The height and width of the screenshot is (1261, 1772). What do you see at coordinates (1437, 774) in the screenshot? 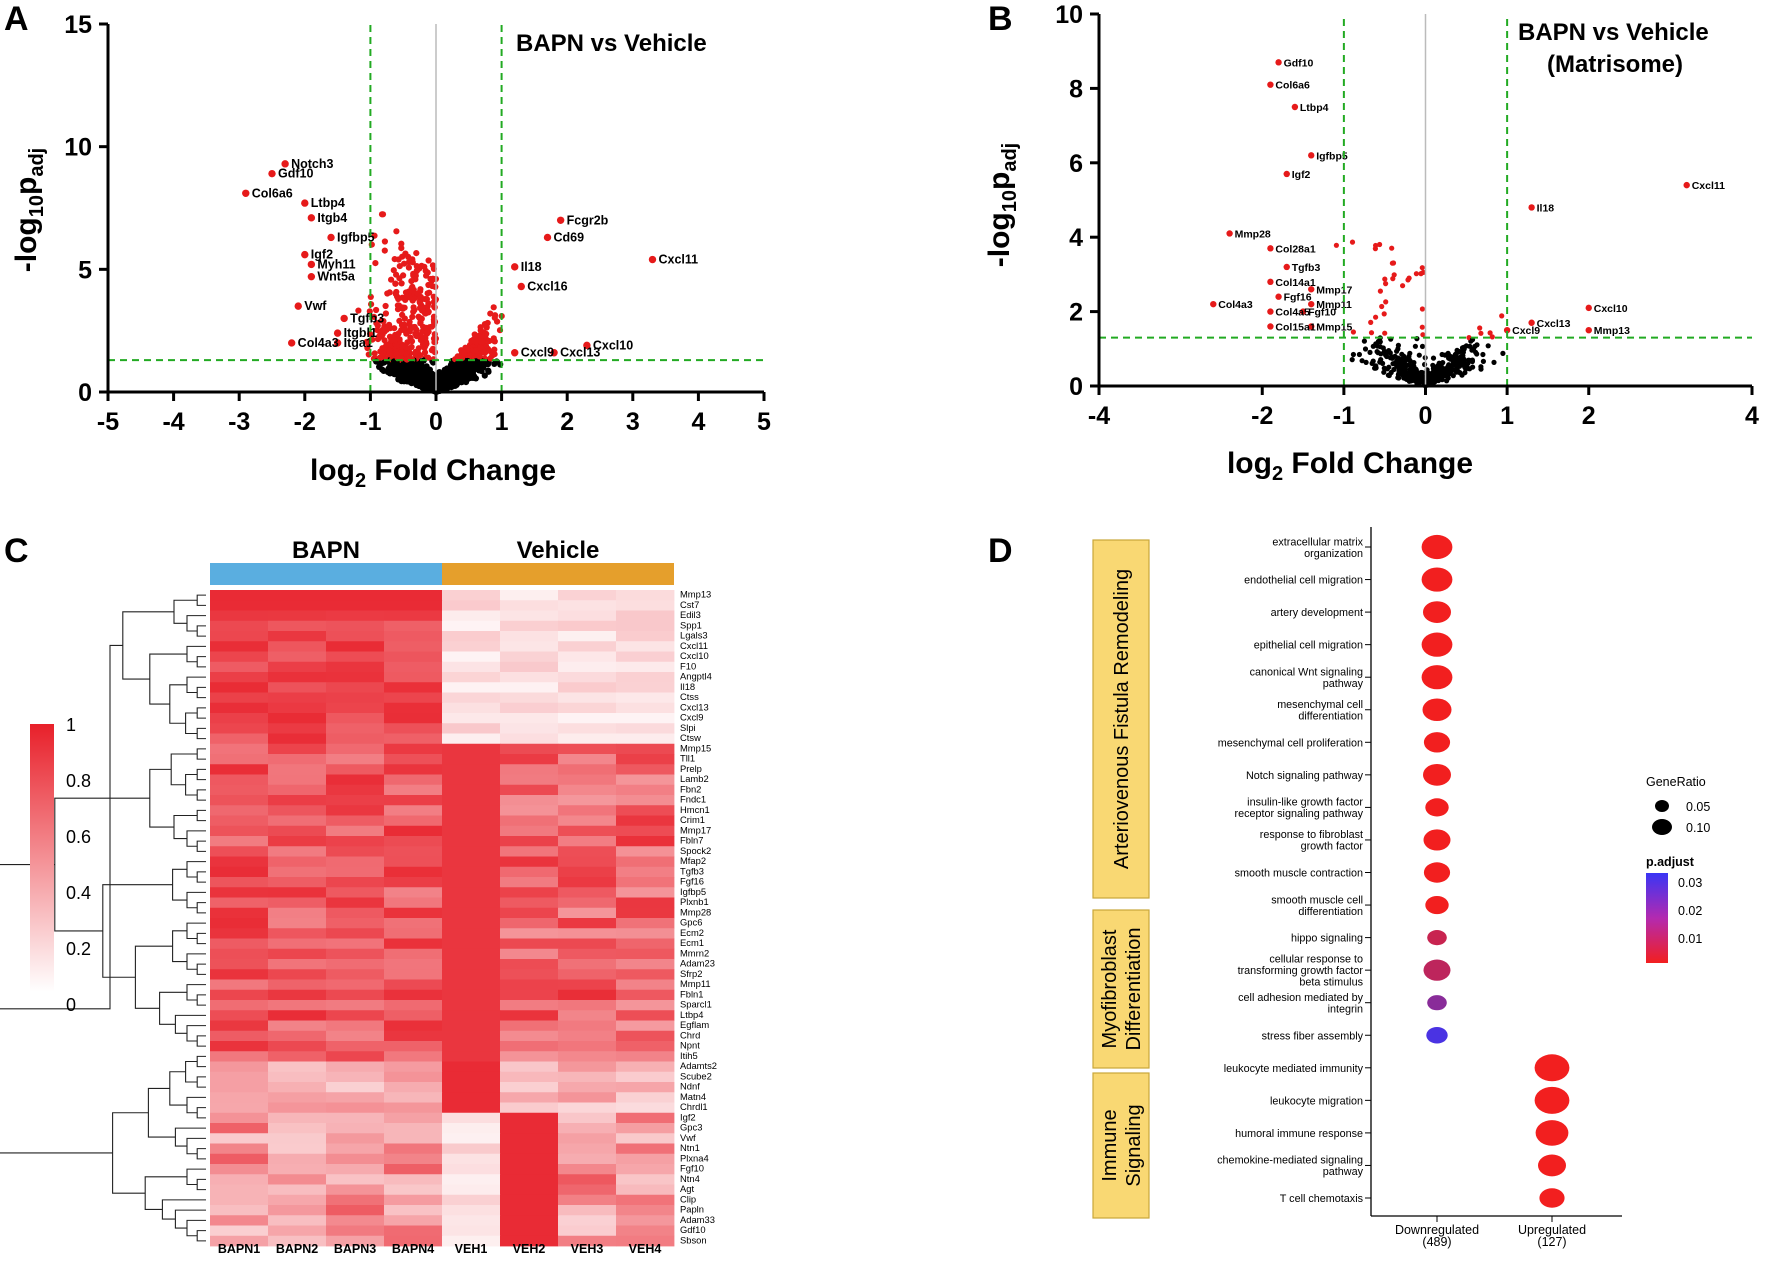
I see `dotplot-dot` at bounding box center [1437, 774].